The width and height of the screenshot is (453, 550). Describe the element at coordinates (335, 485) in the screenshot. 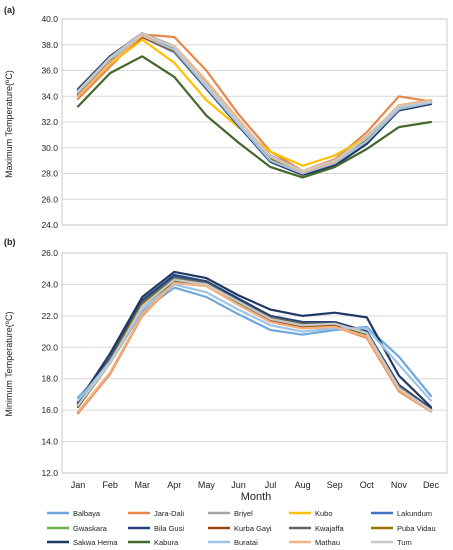

I see `panel-b-x-tick-label: Sep` at that location.